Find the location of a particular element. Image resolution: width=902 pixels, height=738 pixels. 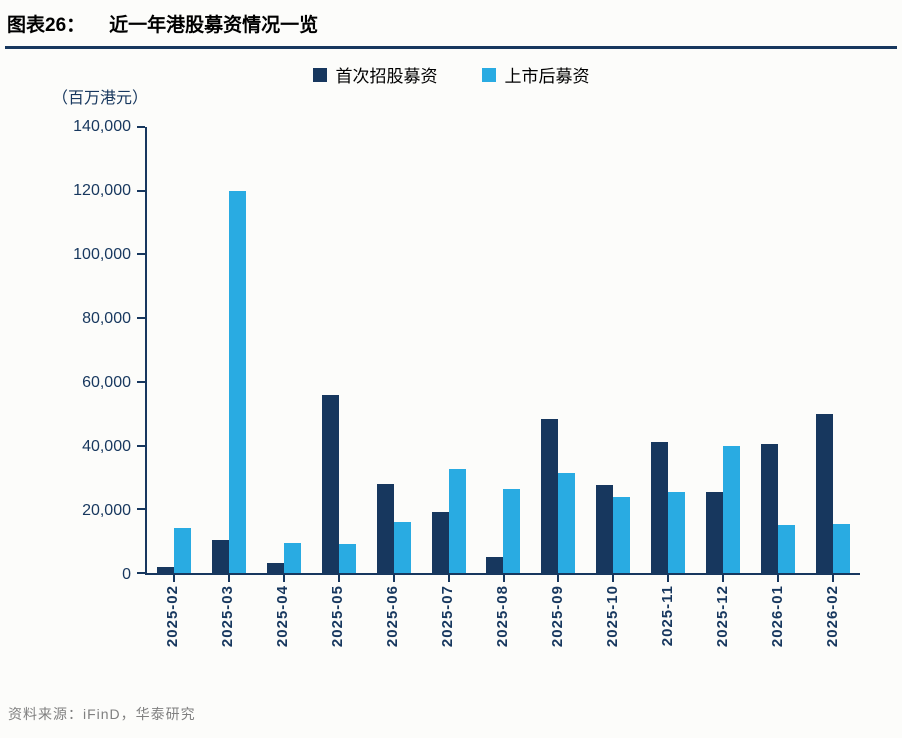

x-label-cell: 2025-03 is located at coordinates (227, 643).